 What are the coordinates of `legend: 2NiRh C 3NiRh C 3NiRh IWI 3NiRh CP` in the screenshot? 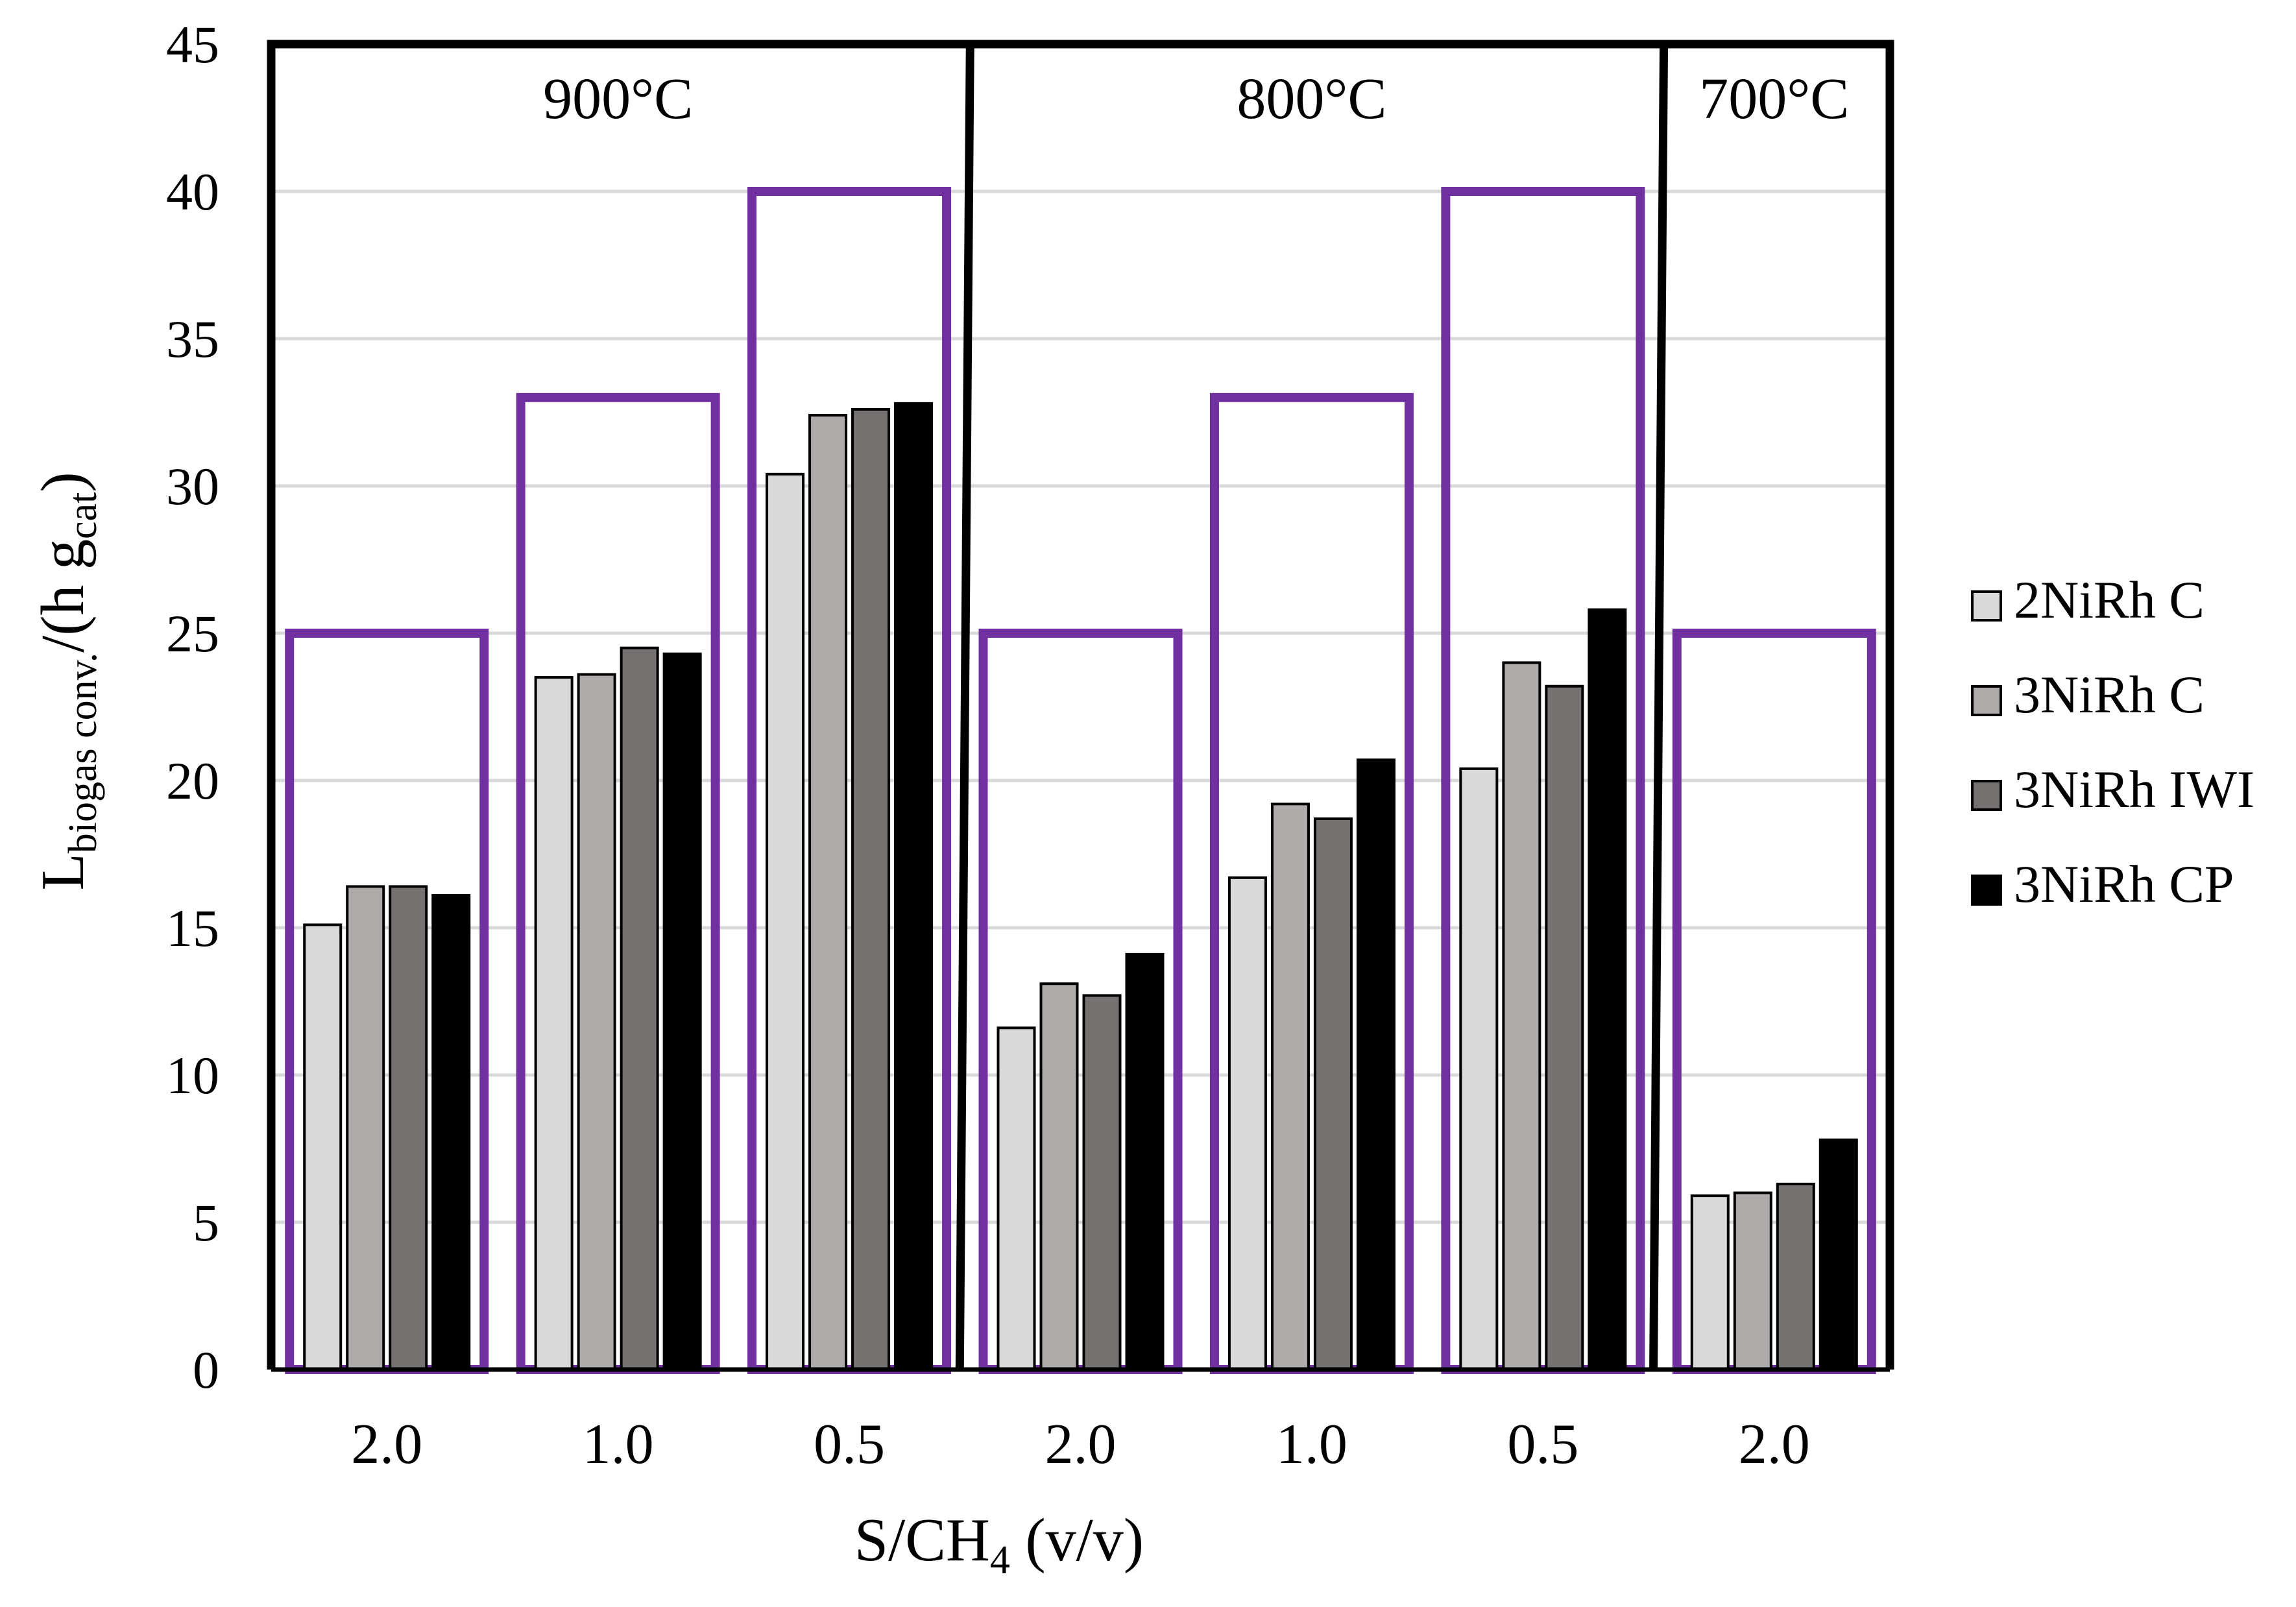 It's located at (2112, 741).